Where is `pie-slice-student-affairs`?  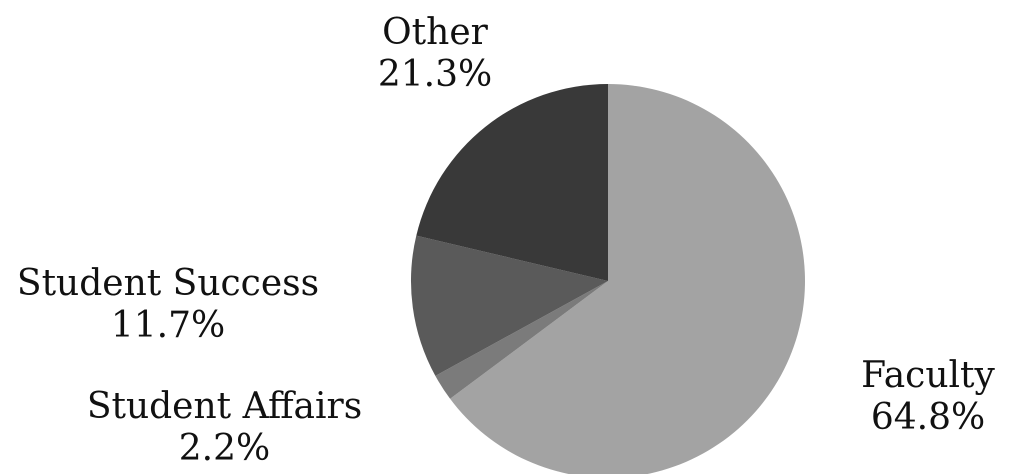
pie-slice-student-affairs is located at coordinates (521, 340).